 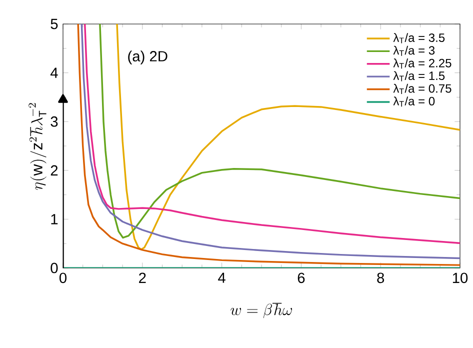 I want to click on legend-label: λ$_{T}$/a = 0.75, so click(x=422, y=89).